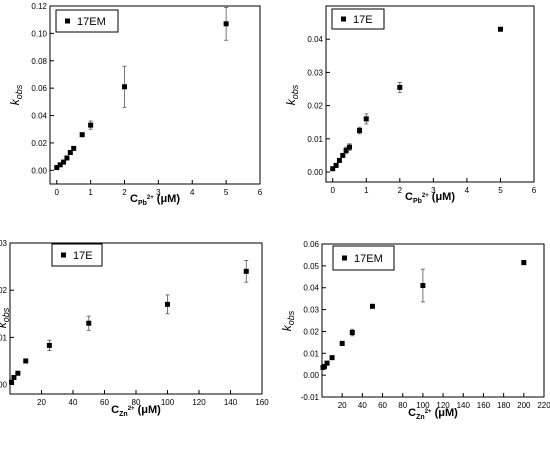  Describe the element at coordinates (543, 405) in the screenshot. I see `x-tick-label: 220` at that location.